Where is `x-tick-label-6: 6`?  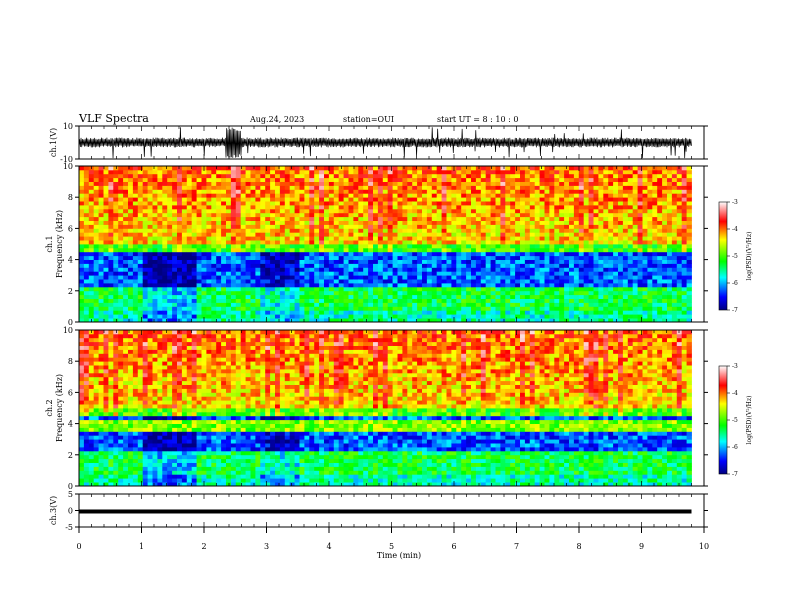 x-tick-label-6: 6 is located at coordinates (453, 546).